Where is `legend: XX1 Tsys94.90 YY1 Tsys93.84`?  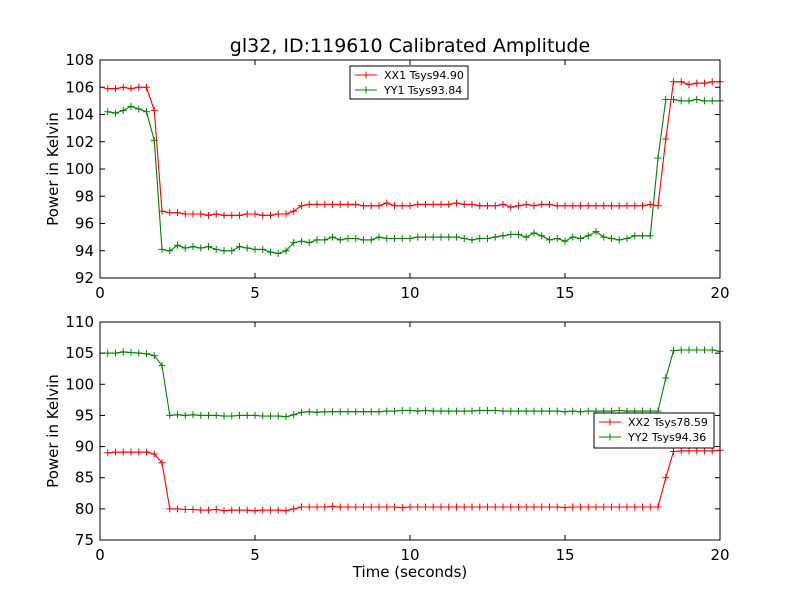 legend: XX1 Tsys94.90 YY1 Tsys93.84 is located at coordinates (409, 82).